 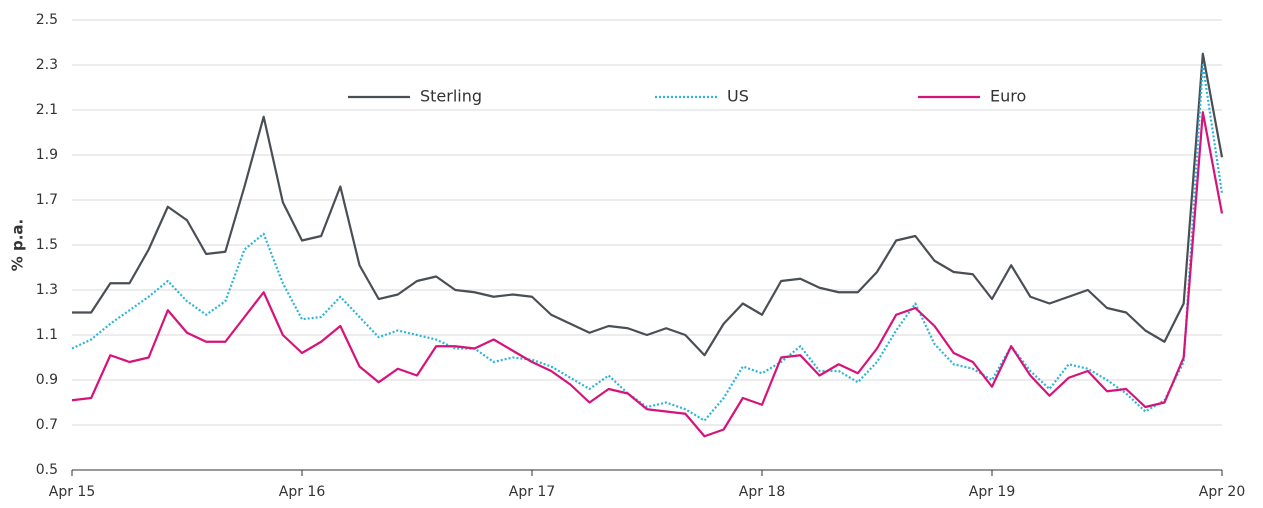 What do you see at coordinates (1222, 492) in the screenshot?
I see `x-tick-label: Apr 20` at bounding box center [1222, 492].